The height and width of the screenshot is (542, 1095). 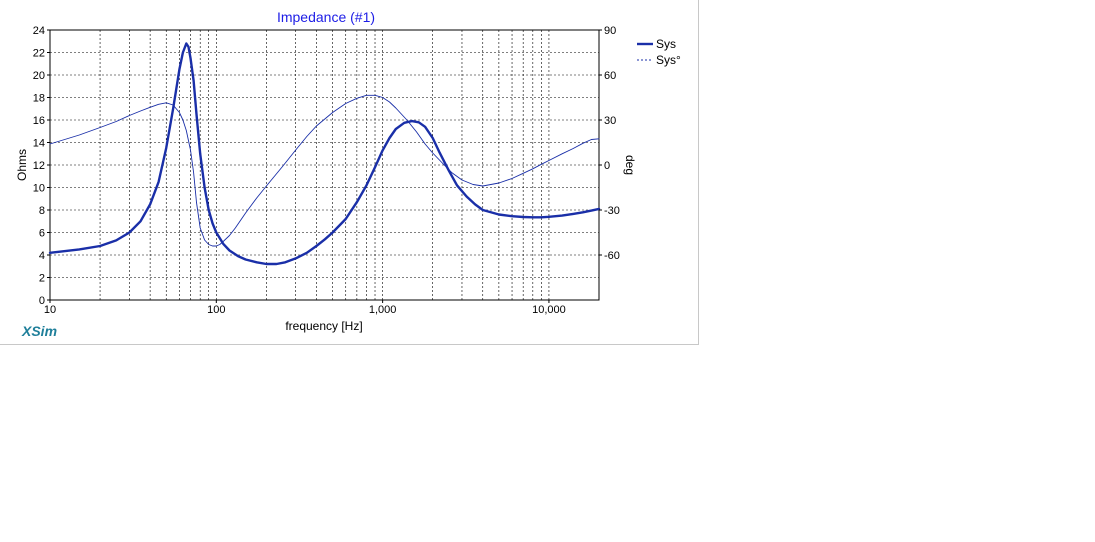 What do you see at coordinates (324, 170) in the screenshot?
I see `series-line-phase` at bounding box center [324, 170].